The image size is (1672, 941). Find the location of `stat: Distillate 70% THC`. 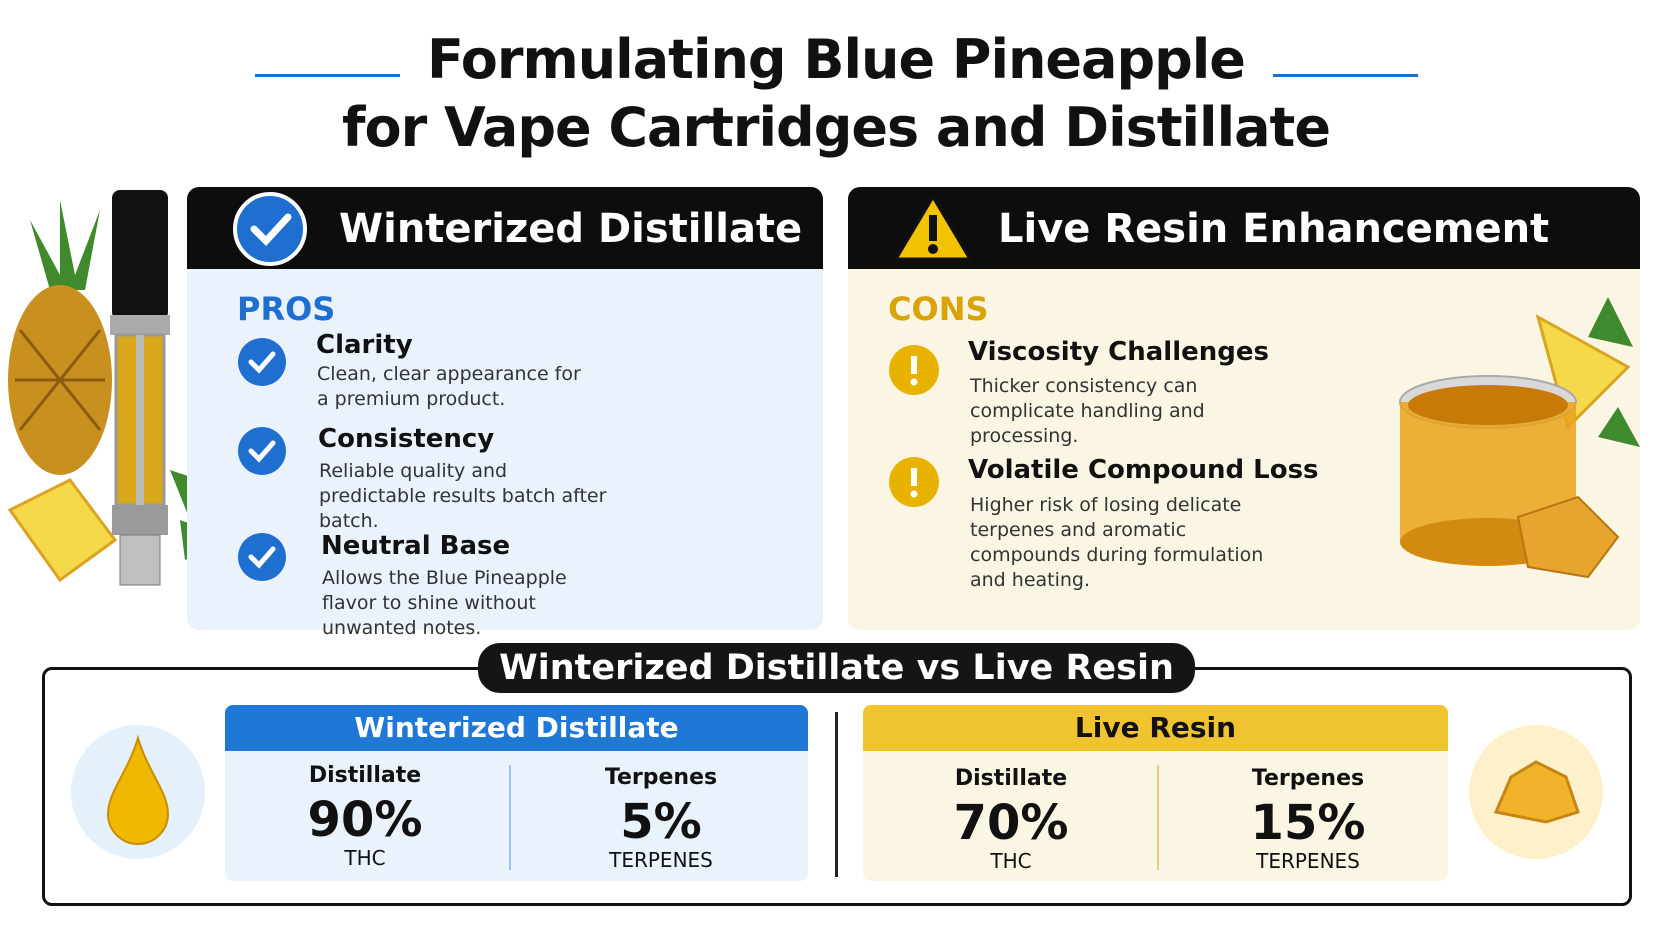

stat: Distillate 70% THC is located at coordinates (1011, 819).